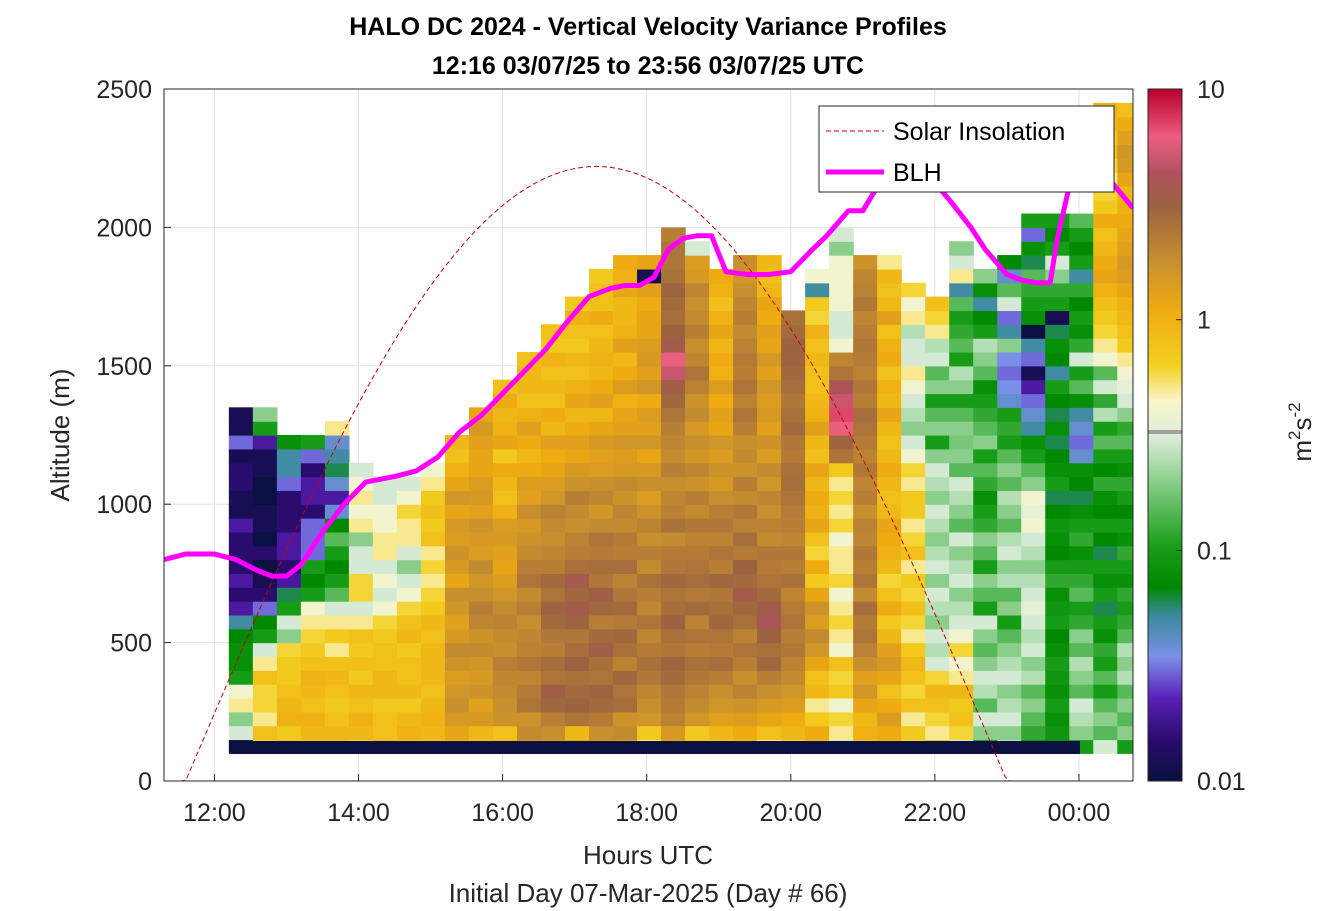  I want to click on colorbar-label-exp2: -2, so click(1294, 409).